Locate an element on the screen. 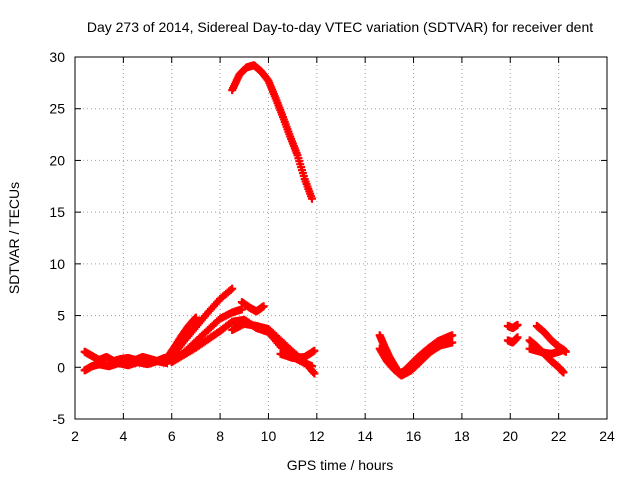 The width and height of the screenshot is (640, 480). x-tick-label: 14 is located at coordinates (365, 436).